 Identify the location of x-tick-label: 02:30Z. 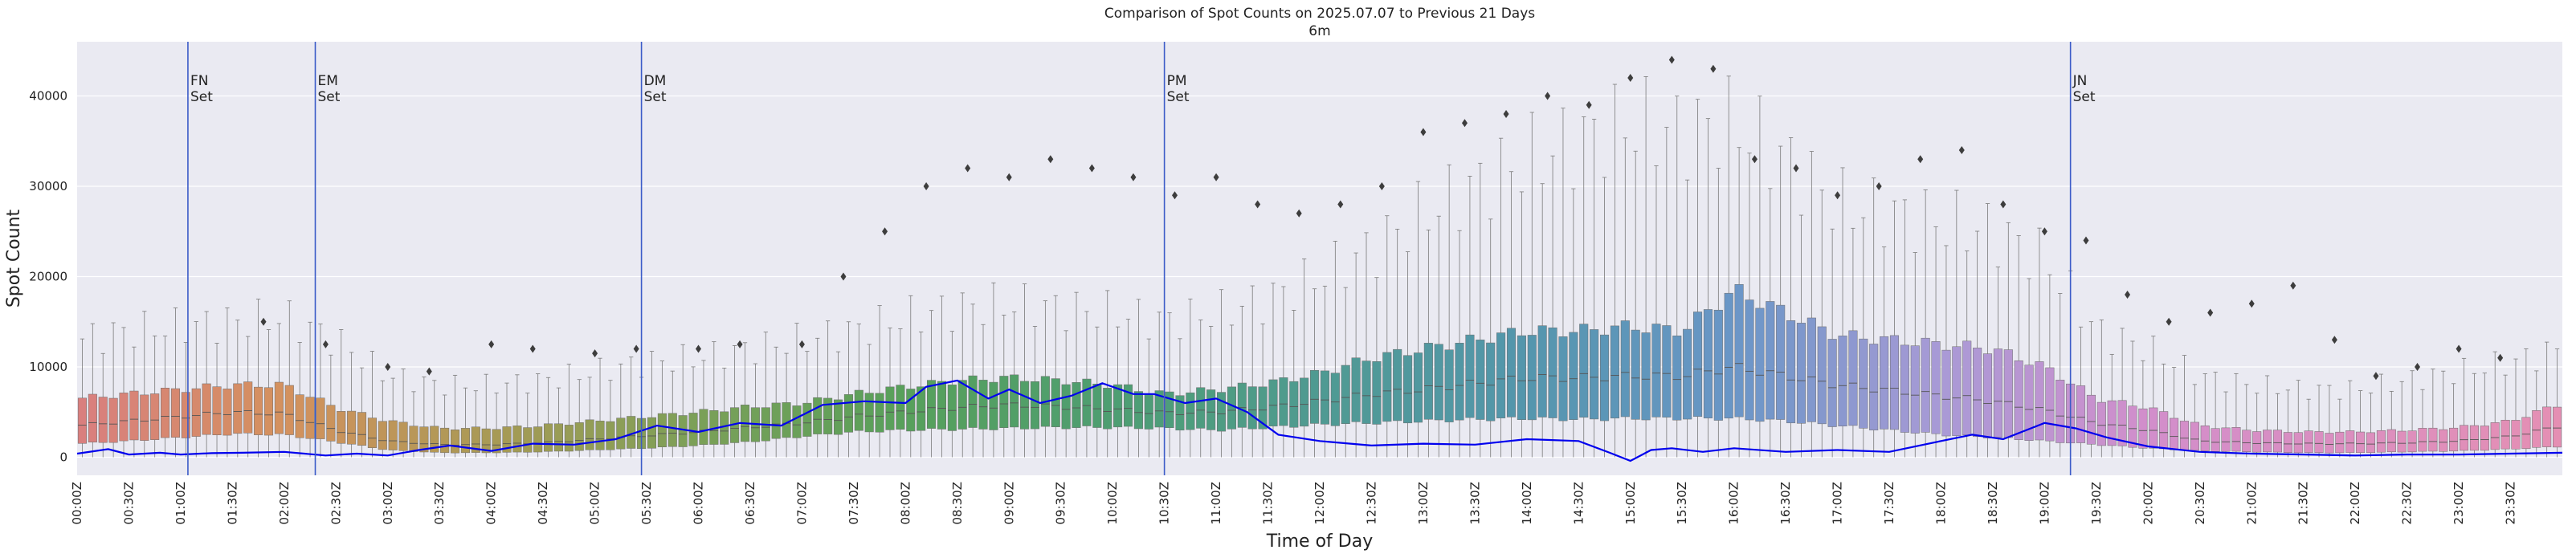
(336, 503).